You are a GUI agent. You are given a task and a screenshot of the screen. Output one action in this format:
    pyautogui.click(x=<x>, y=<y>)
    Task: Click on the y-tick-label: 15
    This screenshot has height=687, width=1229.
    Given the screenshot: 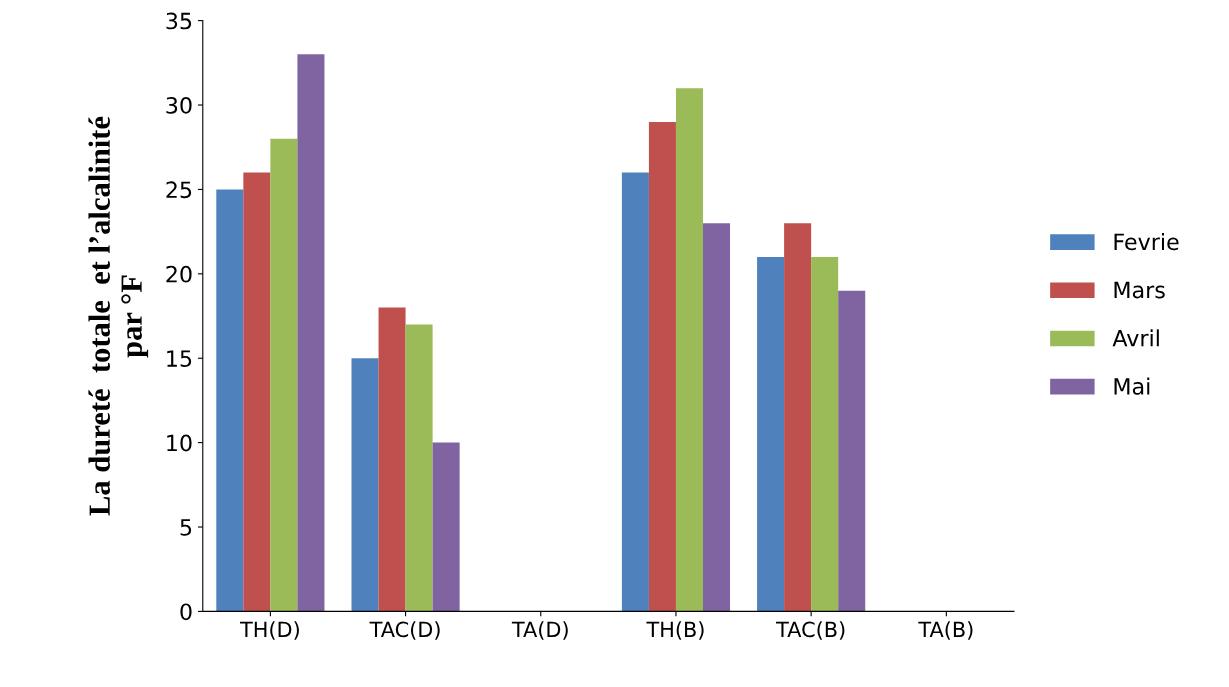 What is the action you would take?
    pyautogui.click(x=179, y=358)
    